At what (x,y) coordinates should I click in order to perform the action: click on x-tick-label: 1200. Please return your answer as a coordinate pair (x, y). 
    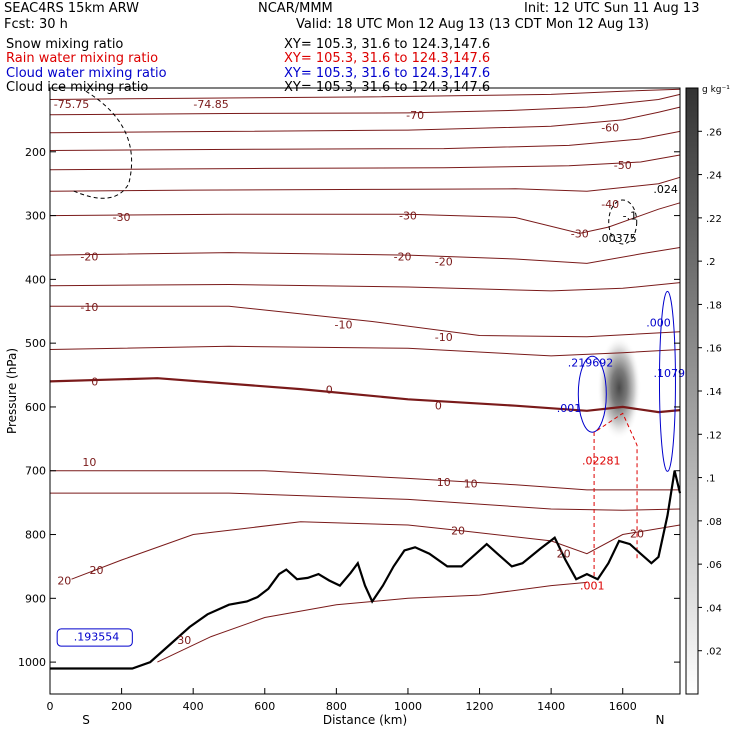
    Looking at the image, I should click on (480, 706).